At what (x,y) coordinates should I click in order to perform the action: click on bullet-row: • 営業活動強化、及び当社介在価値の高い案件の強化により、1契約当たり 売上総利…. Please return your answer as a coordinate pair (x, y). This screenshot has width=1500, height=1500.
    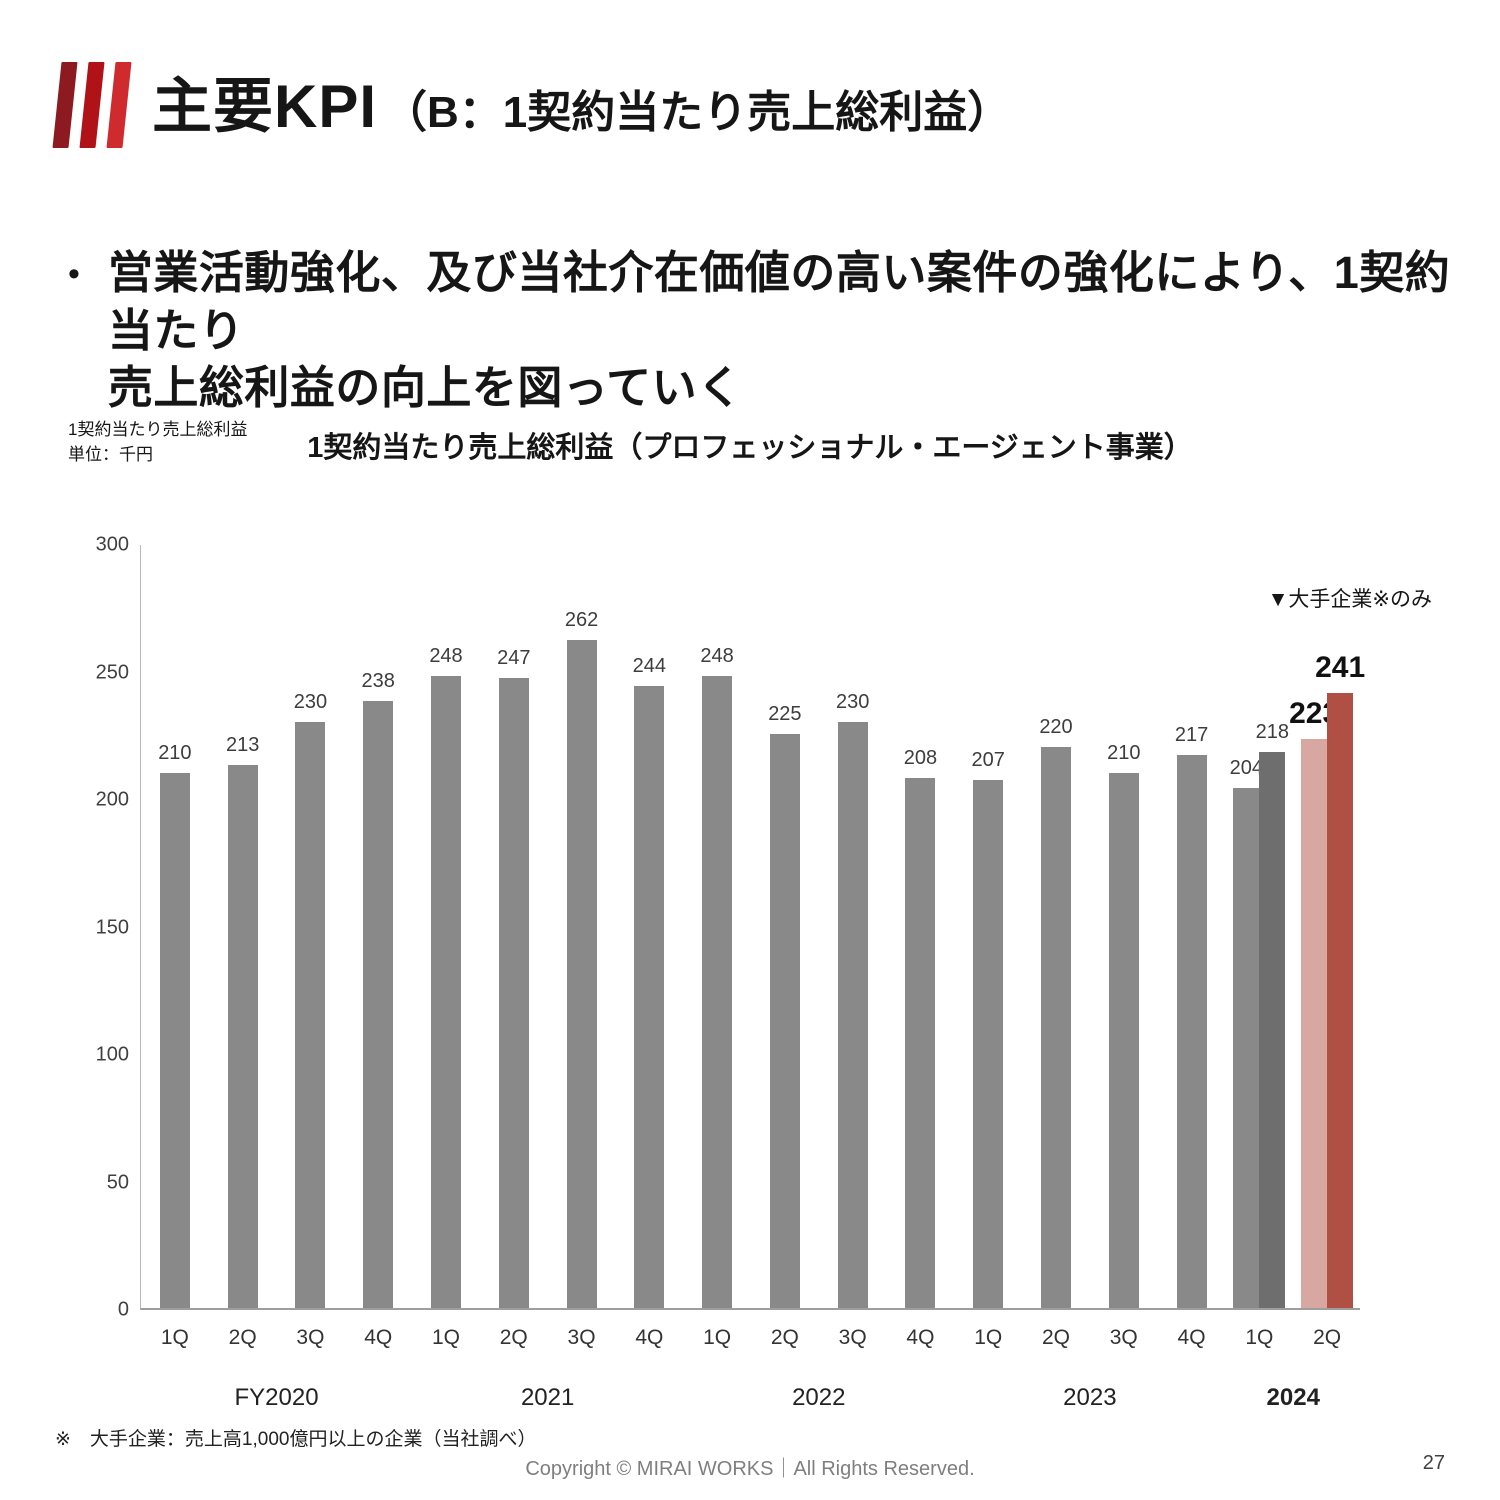
    Looking at the image, I should click on (760, 330).